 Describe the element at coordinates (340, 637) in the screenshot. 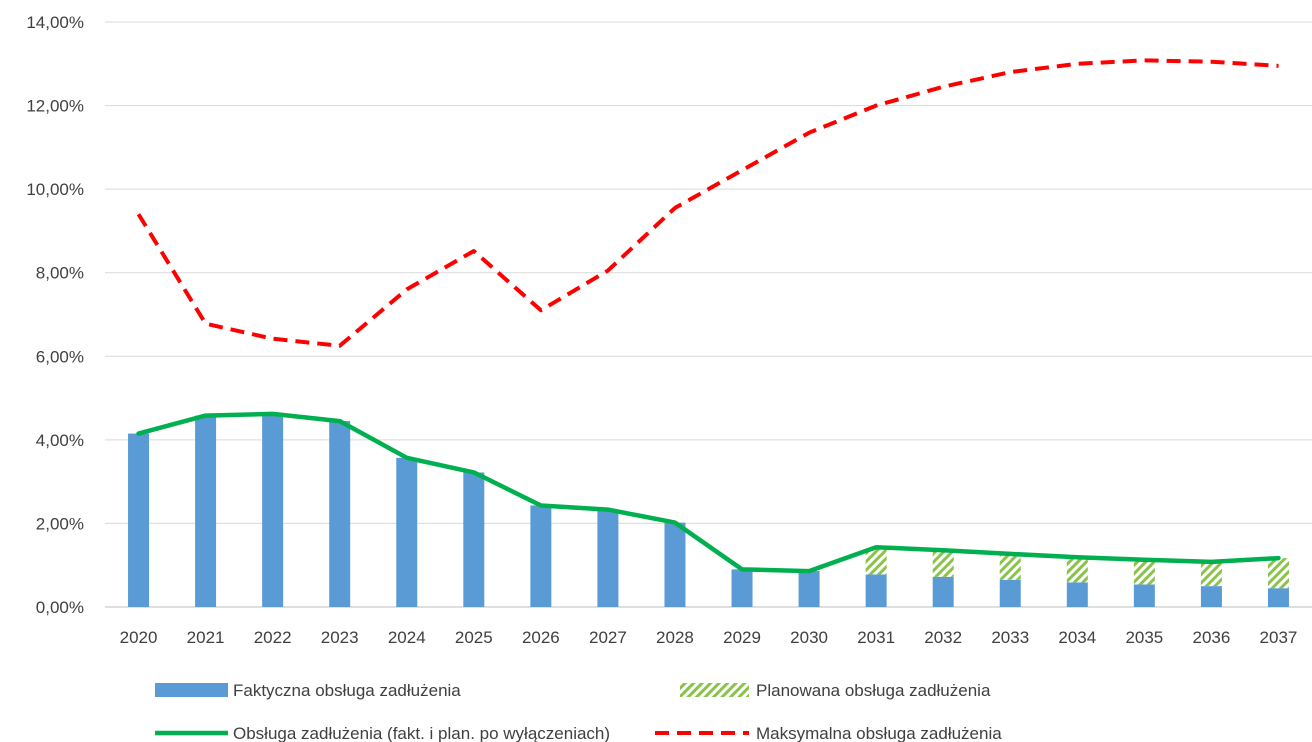

I see `x-tick-label: 2023` at that location.